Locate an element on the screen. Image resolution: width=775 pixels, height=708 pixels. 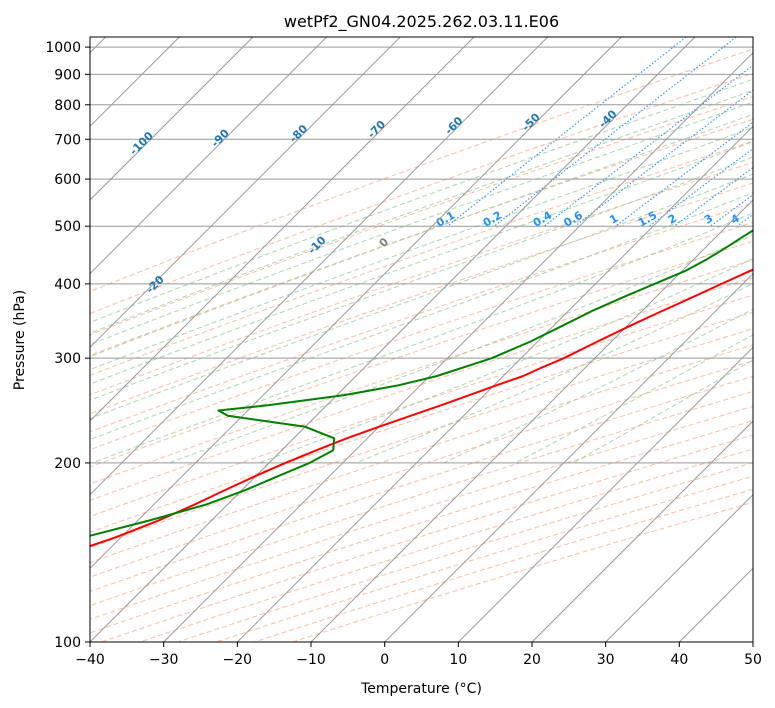
x-tick-label: 0 is located at coordinates (384, 660).